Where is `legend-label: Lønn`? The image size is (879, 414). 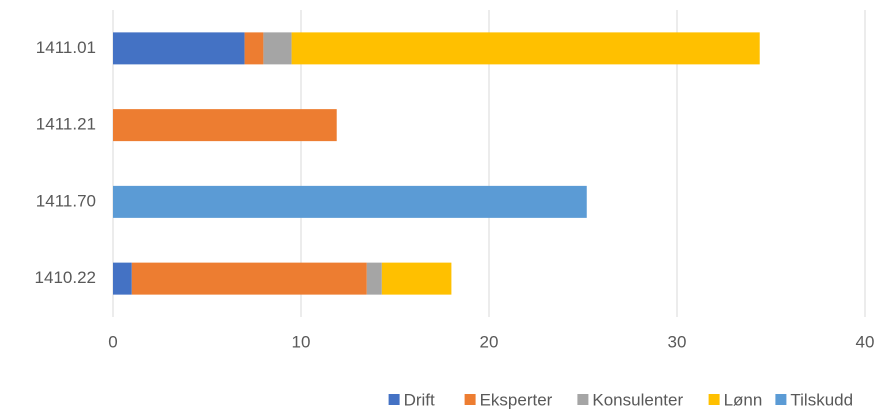 legend-label: Lønn is located at coordinates (743, 399).